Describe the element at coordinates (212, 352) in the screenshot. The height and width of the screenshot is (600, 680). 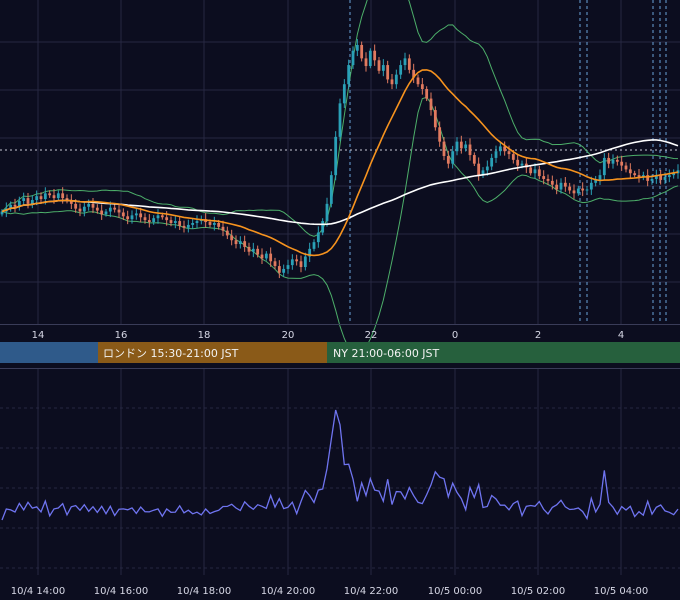
I see `session-london` at that location.